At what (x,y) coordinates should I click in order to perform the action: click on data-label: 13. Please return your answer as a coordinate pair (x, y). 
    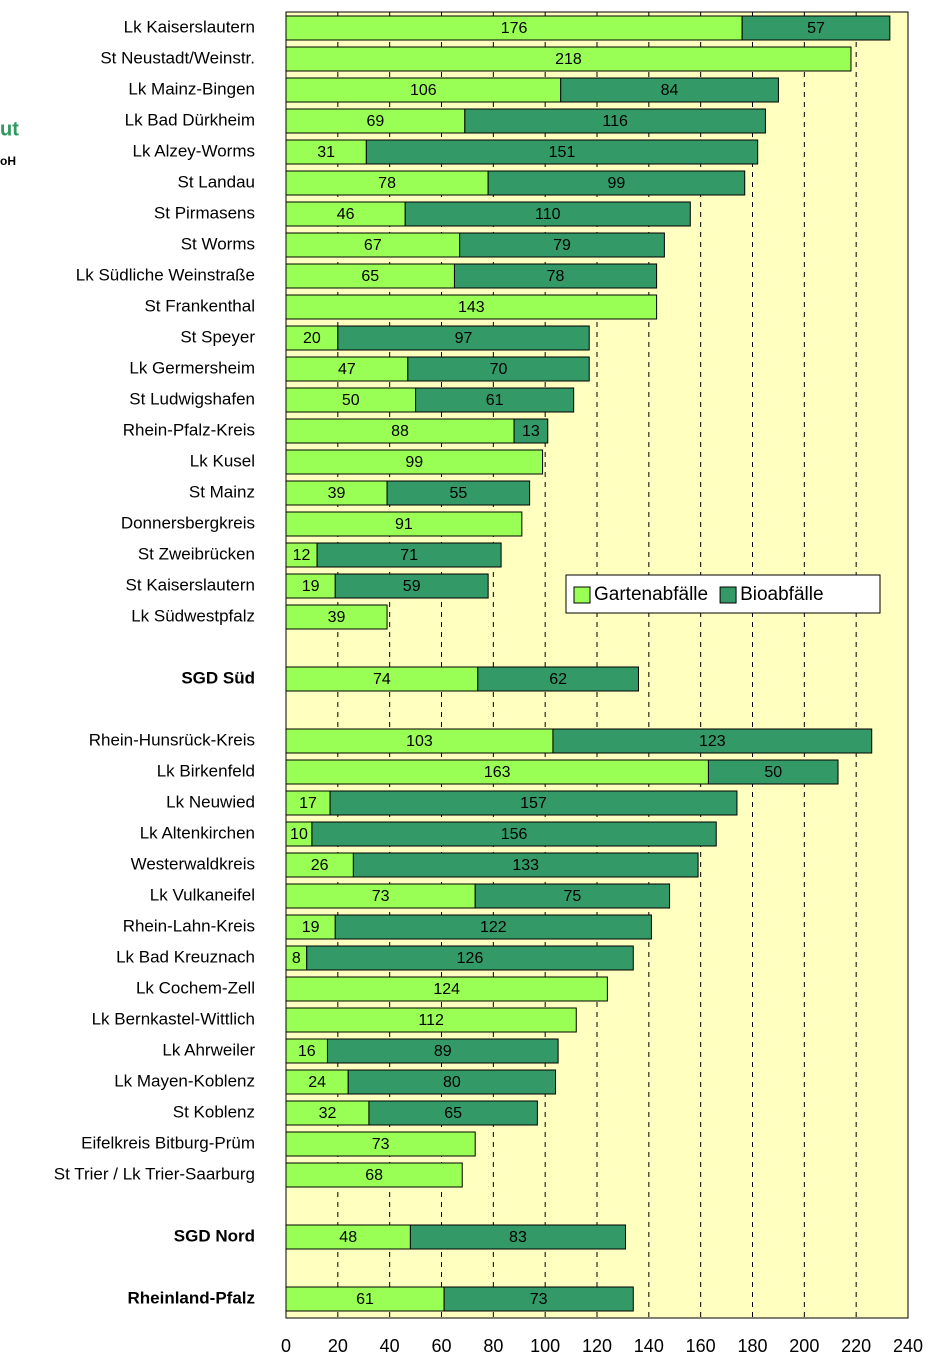
    Looking at the image, I should click on (531, 431).